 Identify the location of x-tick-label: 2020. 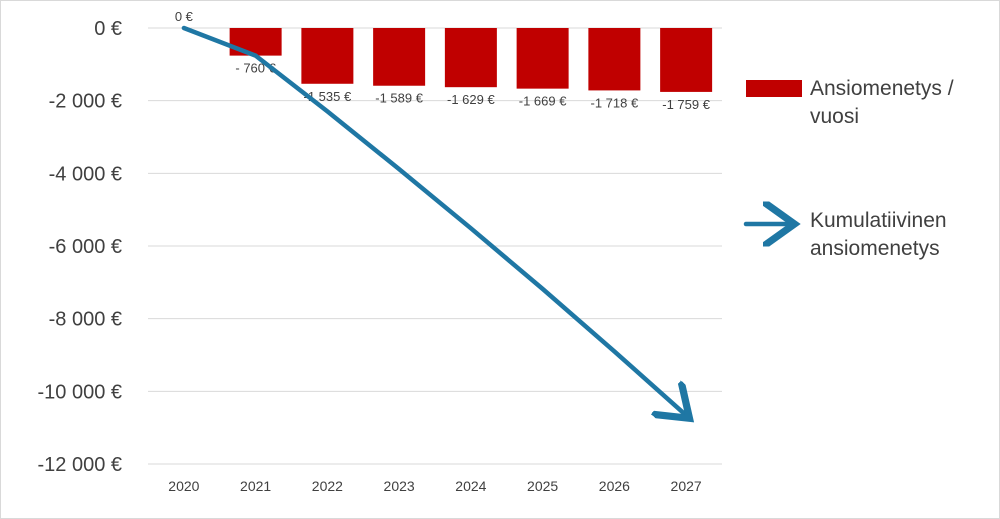
(183, 486).